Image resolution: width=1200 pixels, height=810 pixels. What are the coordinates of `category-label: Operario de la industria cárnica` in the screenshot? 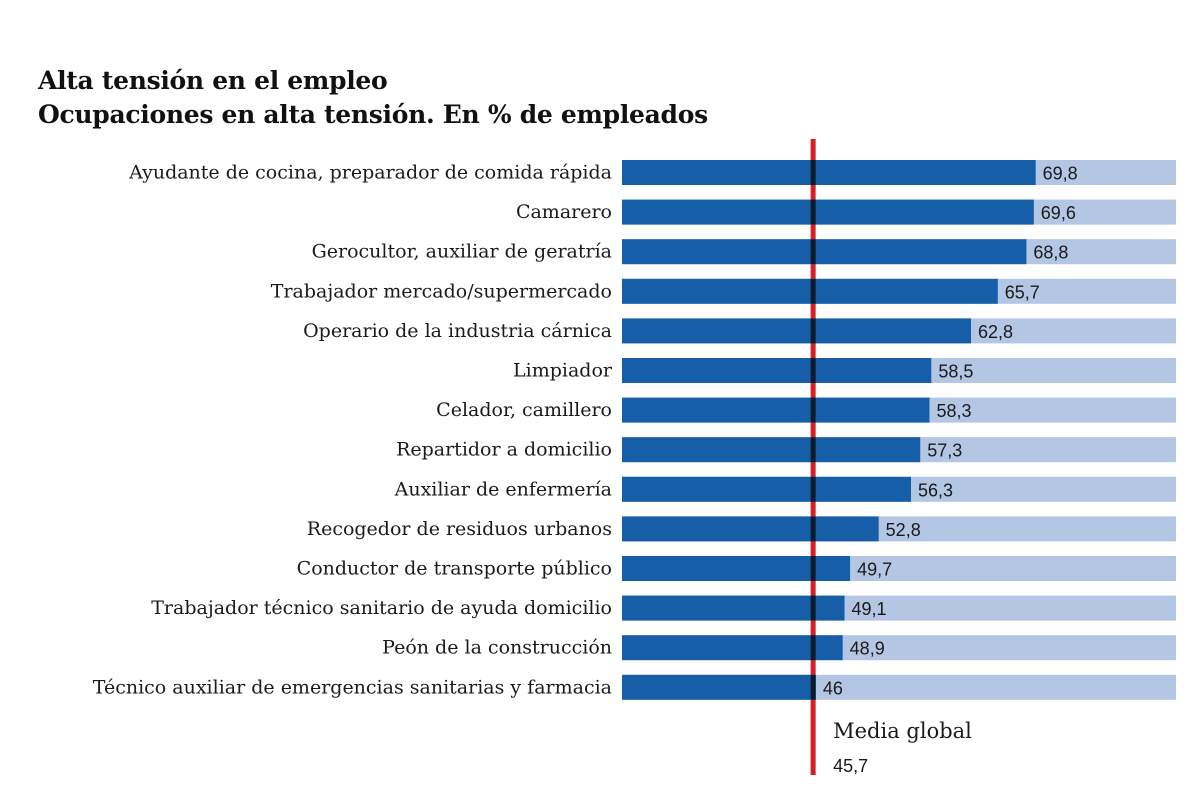 It's located at (457, 331).